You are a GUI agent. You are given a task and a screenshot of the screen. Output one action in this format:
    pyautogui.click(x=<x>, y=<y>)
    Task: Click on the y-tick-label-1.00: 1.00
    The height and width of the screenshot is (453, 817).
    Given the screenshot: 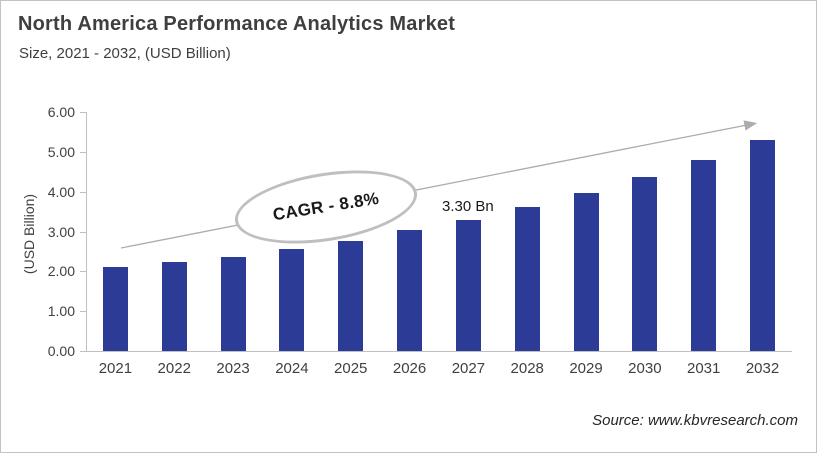 What is the action you would take?
    pyautogui.click(x=61, y=311)
    